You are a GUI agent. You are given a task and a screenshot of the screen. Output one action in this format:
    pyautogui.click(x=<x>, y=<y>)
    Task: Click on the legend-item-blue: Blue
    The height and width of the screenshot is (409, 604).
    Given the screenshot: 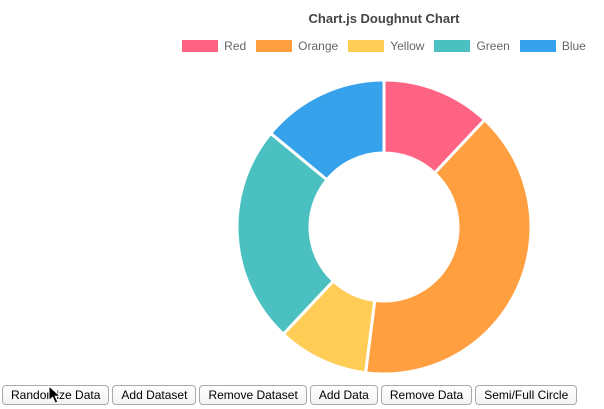 What is the action you would take?
    pyautogui.click(x=552, y=46)
    